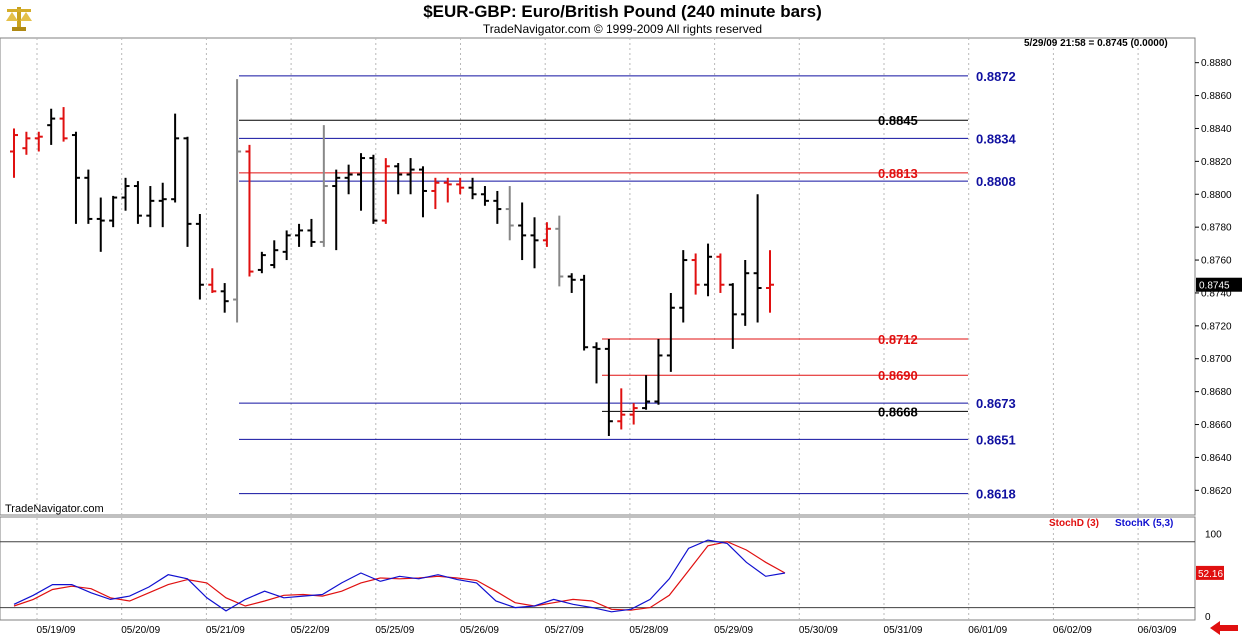 This screenshot has width=1245, height=640. What do you see at coordinates (1208, 617) in the screenshot?
I see `stoch-y-tick-label: 0` at bounding box center [1208, 617].